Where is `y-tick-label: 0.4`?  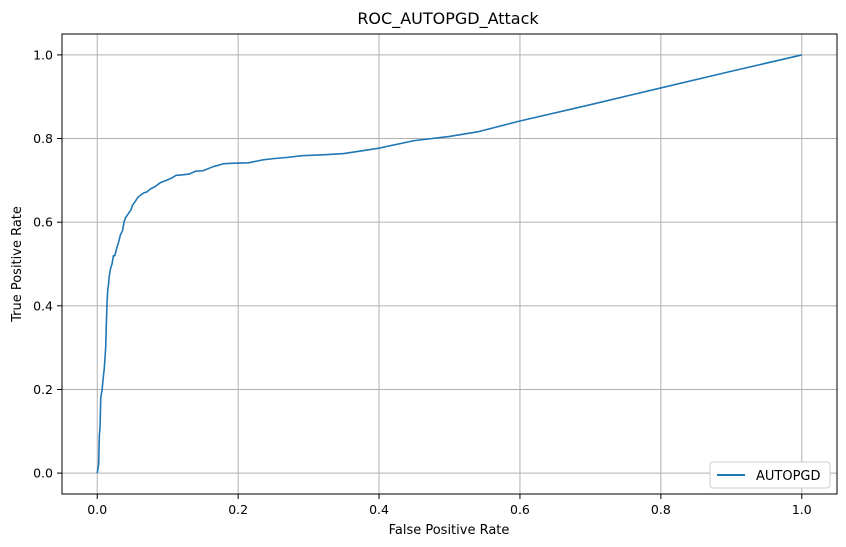
y-tick-label: 0.4 is located at coordinates (43, 305).